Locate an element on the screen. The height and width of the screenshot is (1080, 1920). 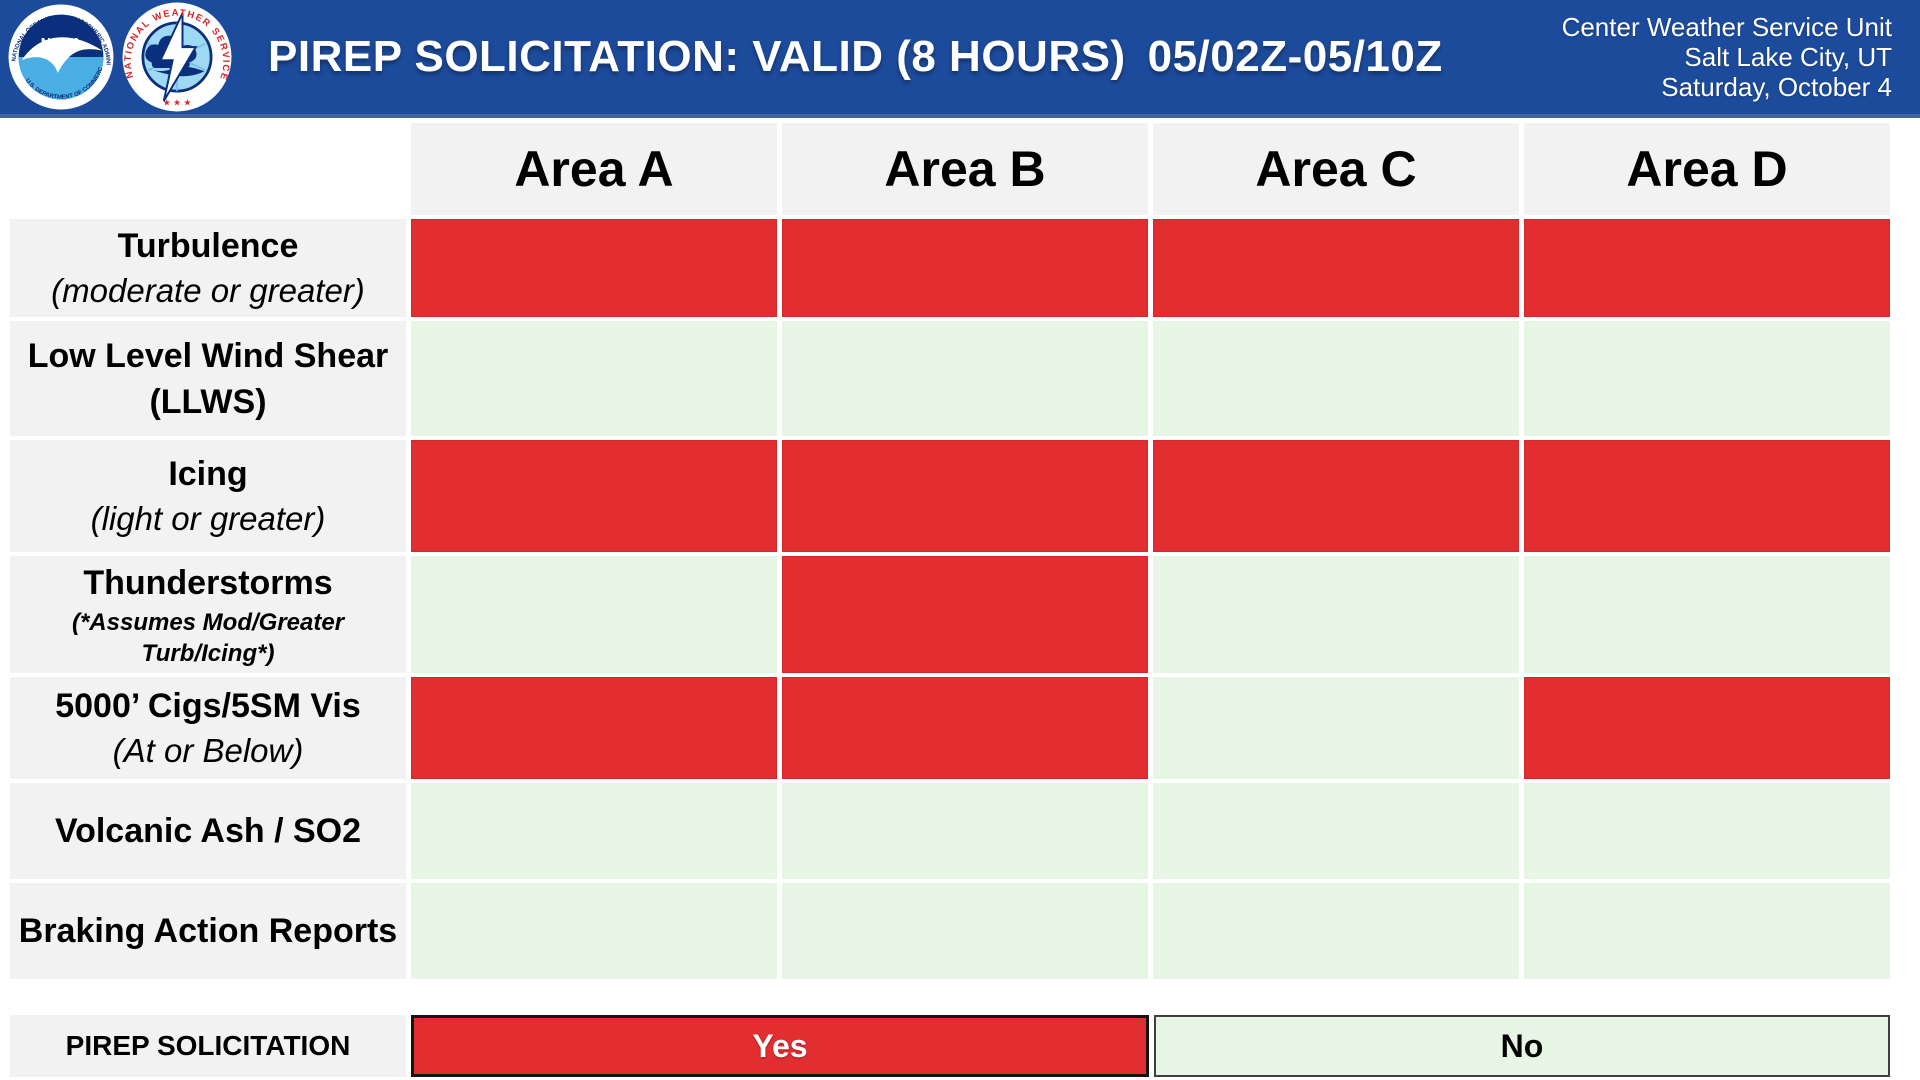
cell-r6-c1 is located at coordinates (965, 931).